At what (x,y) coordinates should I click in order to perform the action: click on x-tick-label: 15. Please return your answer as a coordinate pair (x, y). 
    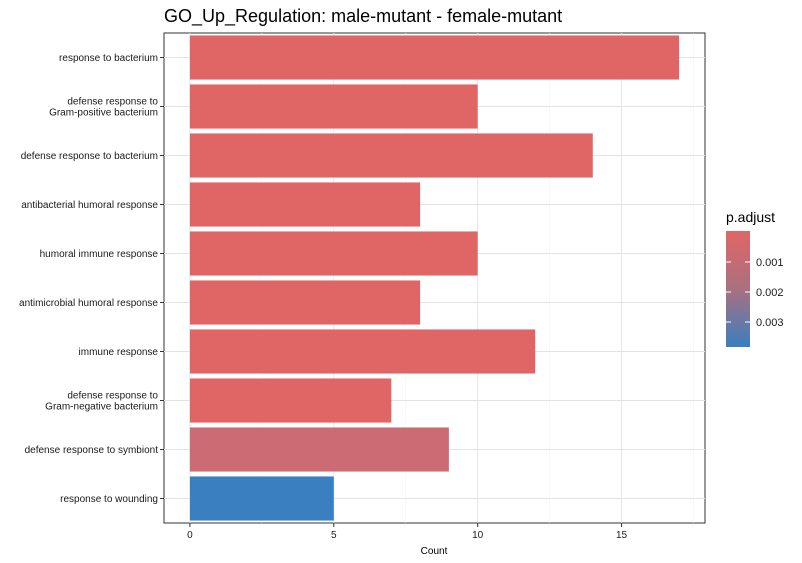
    Looking at the image, I should click on (622, 535).